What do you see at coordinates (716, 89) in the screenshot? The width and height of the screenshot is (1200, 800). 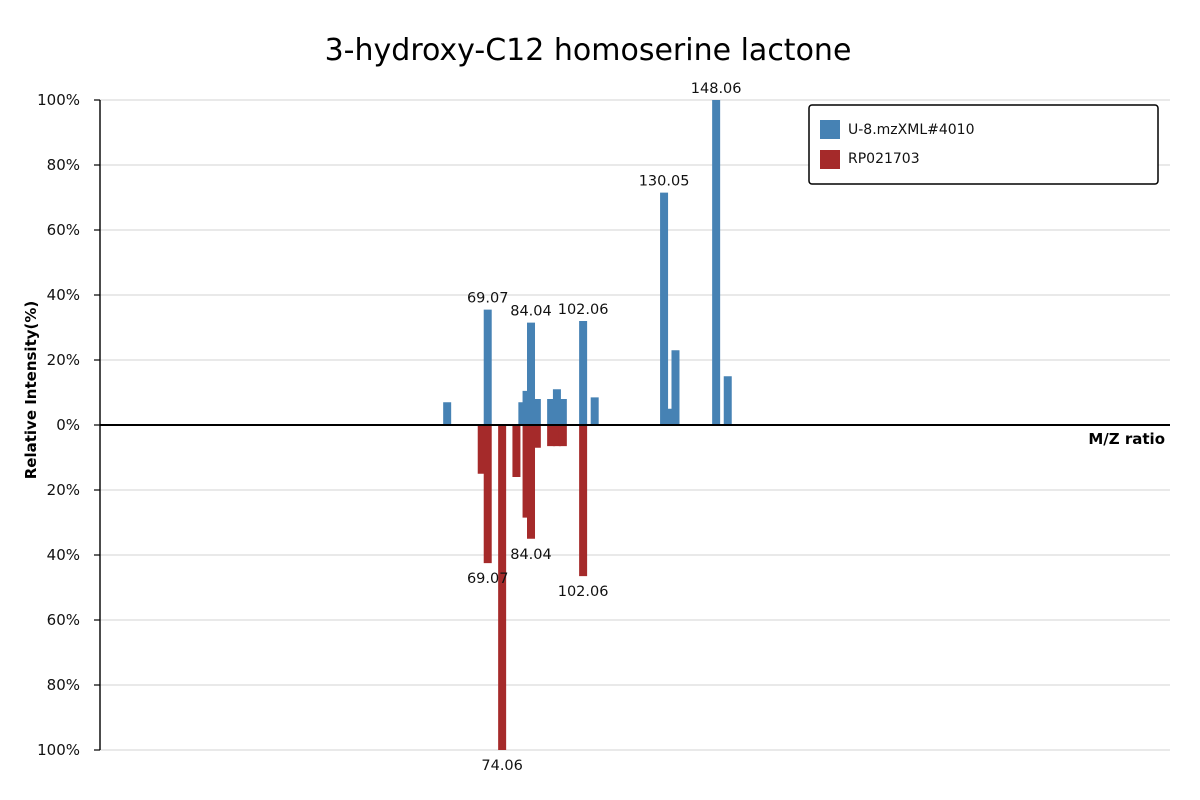 I see `peak-label-sample: 148.06` at bounding box center [716, 89].